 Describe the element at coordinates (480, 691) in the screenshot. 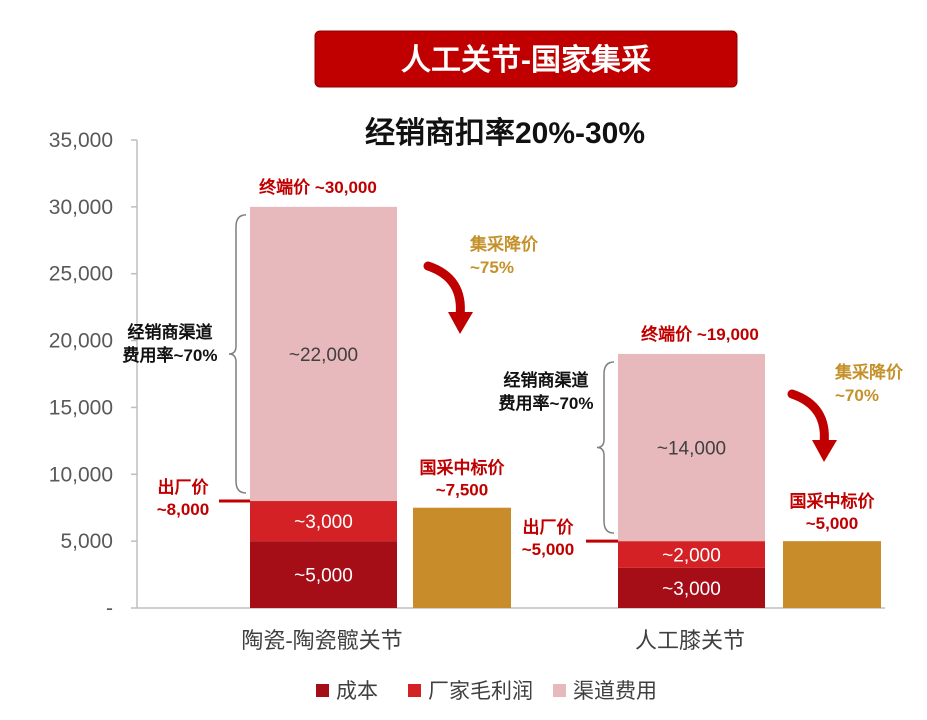

I see `legend-label: 厂家毛利润` at that location.